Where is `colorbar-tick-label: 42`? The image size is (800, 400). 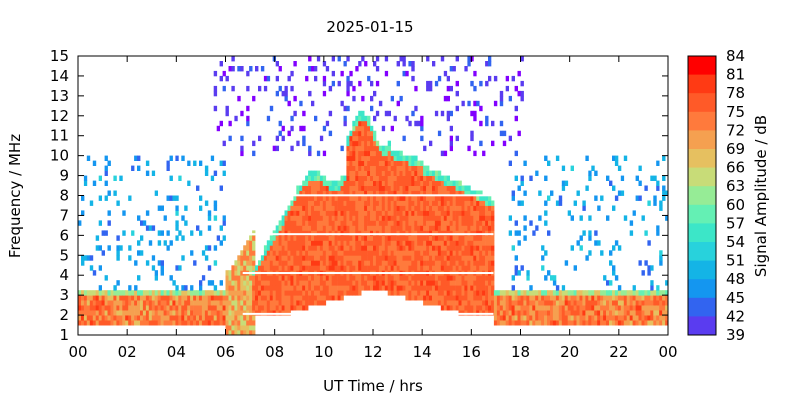 colorbar-tick-label: 42 is located at coordinates (735, 316).